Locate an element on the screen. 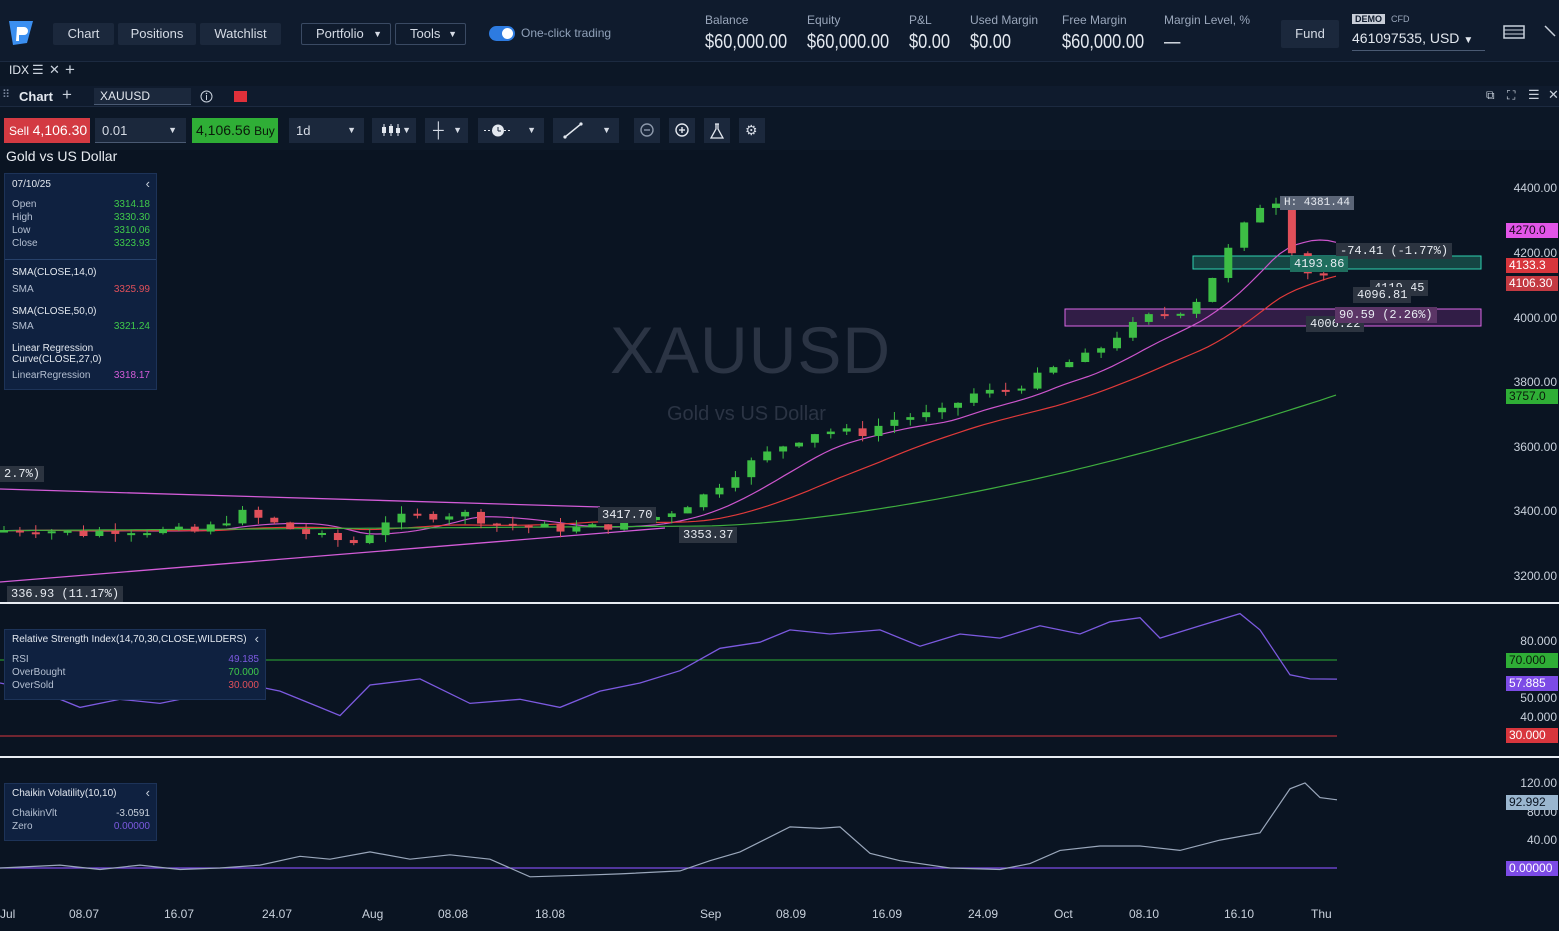 The image size is (1559, 931). tools-dropdown: Tools ▼ is located at coordinates (430, 34).